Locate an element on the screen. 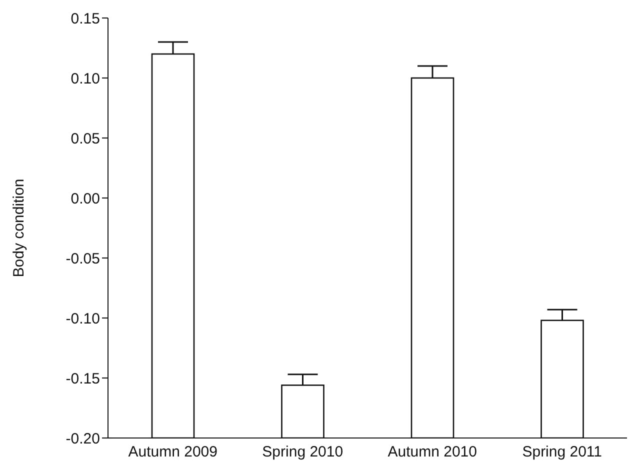 The width and height of the screenshot is (629, 468). y-tick-label: -0.20 is located at coordinates (83, 439).